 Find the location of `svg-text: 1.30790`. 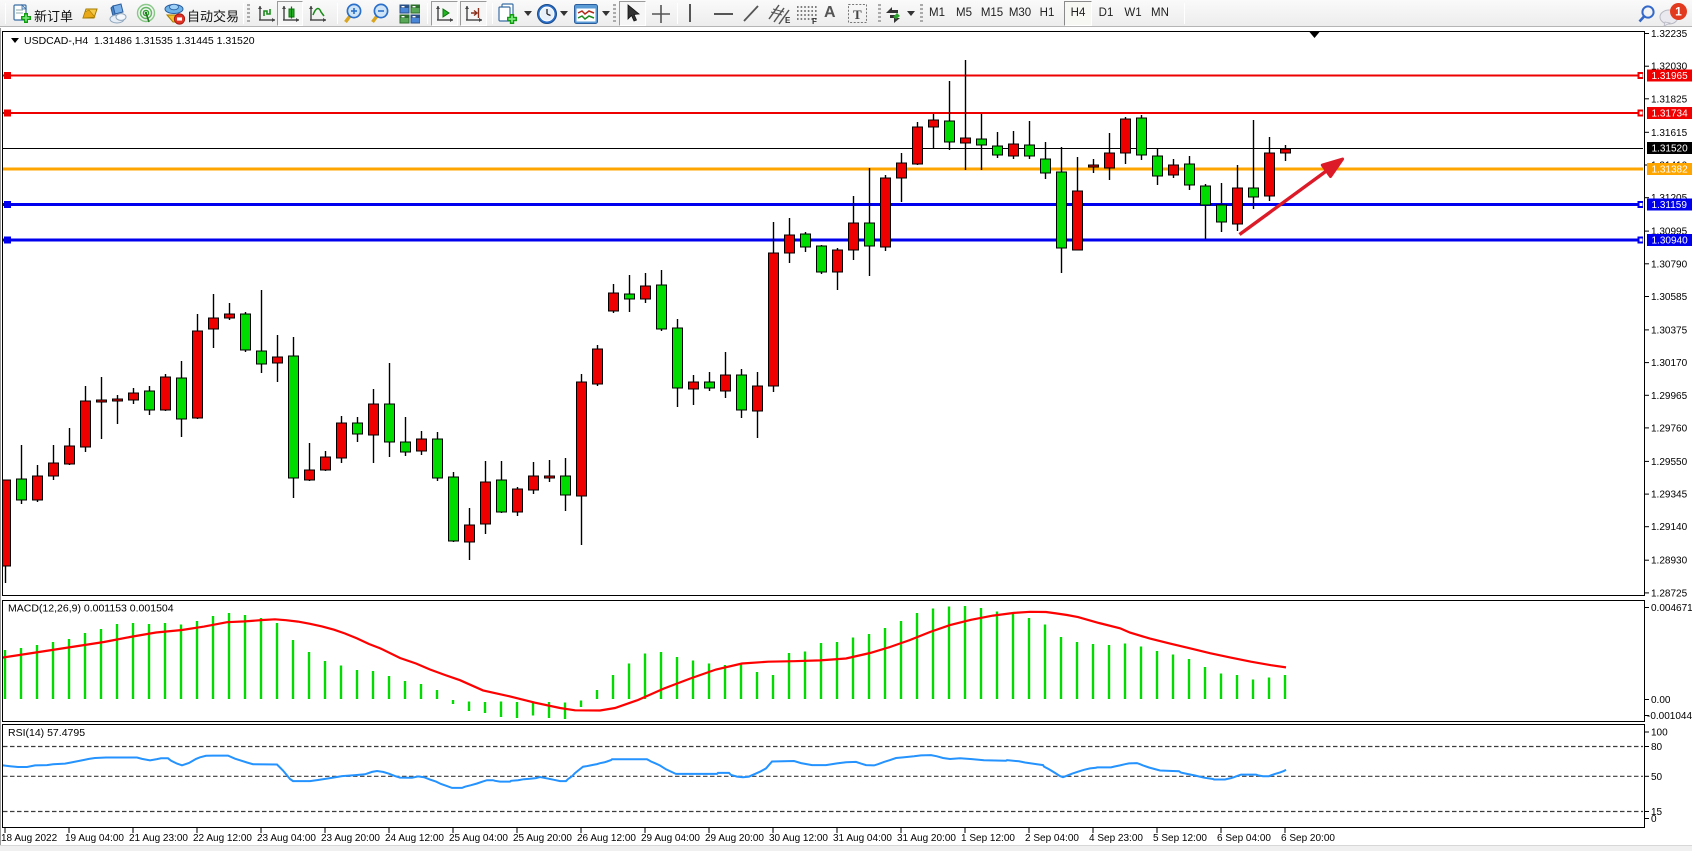

svg-text: 1.30790 is located at coordinates (1669, 264).